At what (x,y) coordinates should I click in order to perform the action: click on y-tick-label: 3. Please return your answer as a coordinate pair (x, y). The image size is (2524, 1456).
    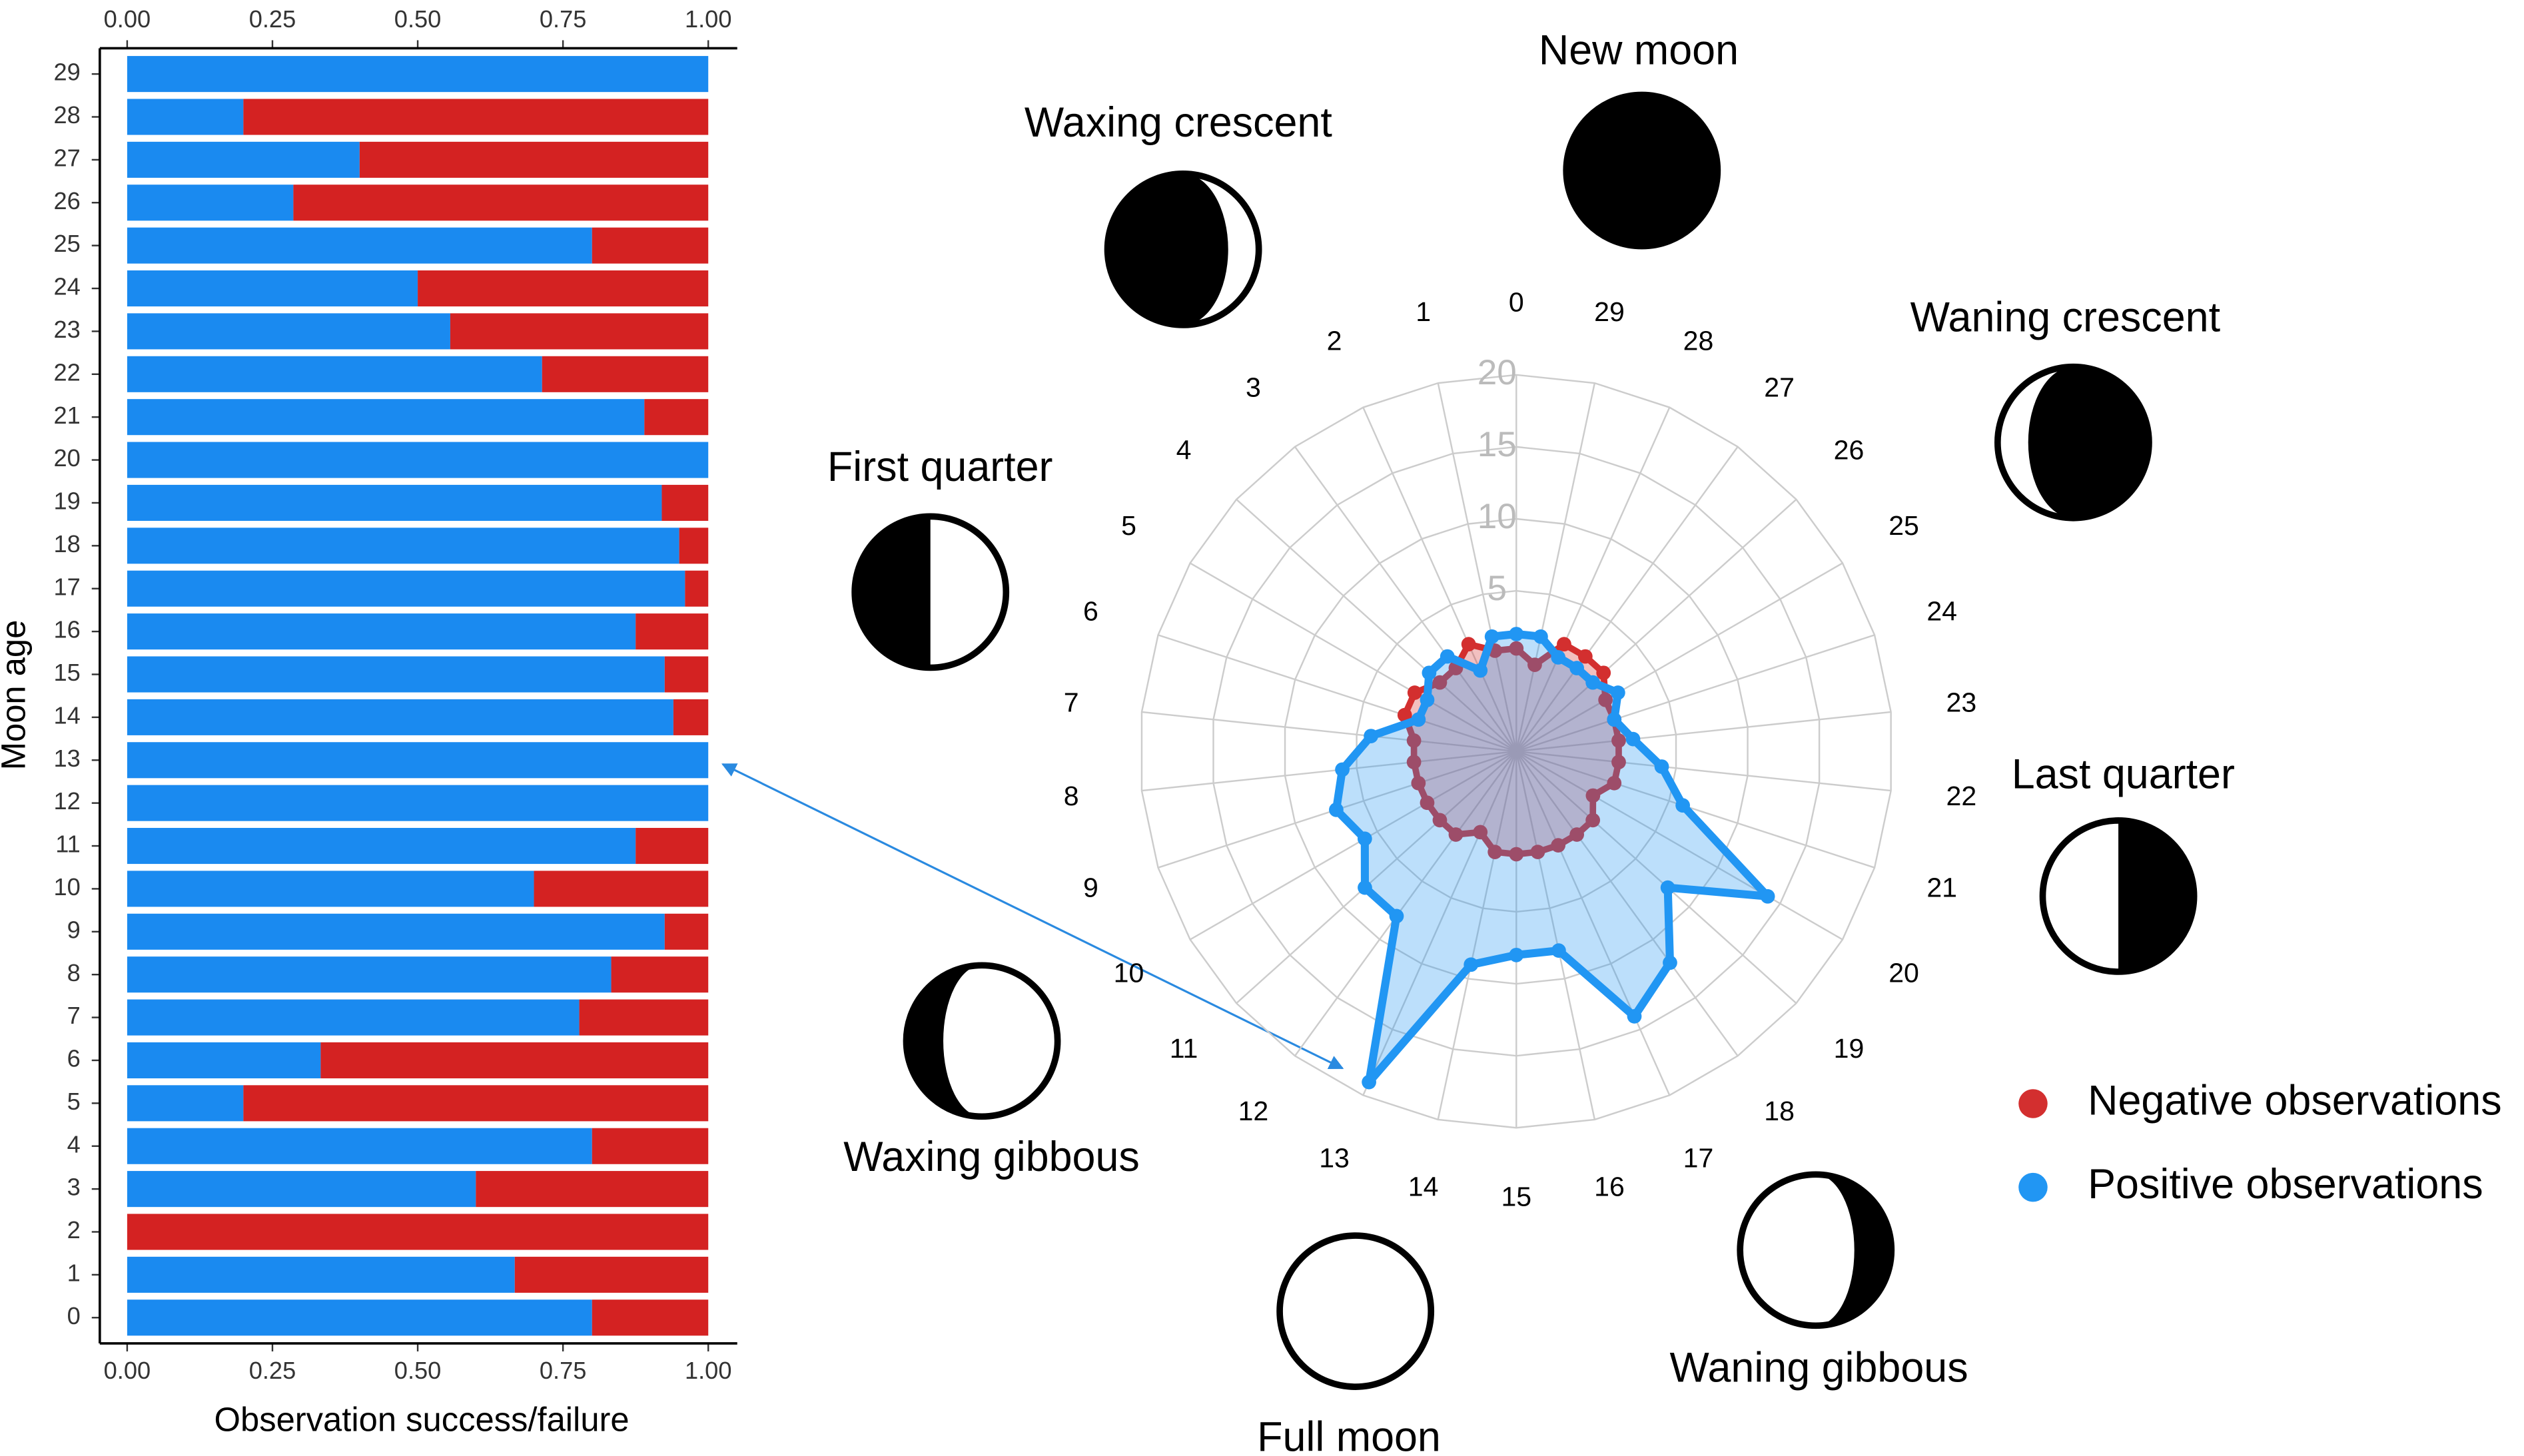
    Looking at the image, I should click on (74, 1187).